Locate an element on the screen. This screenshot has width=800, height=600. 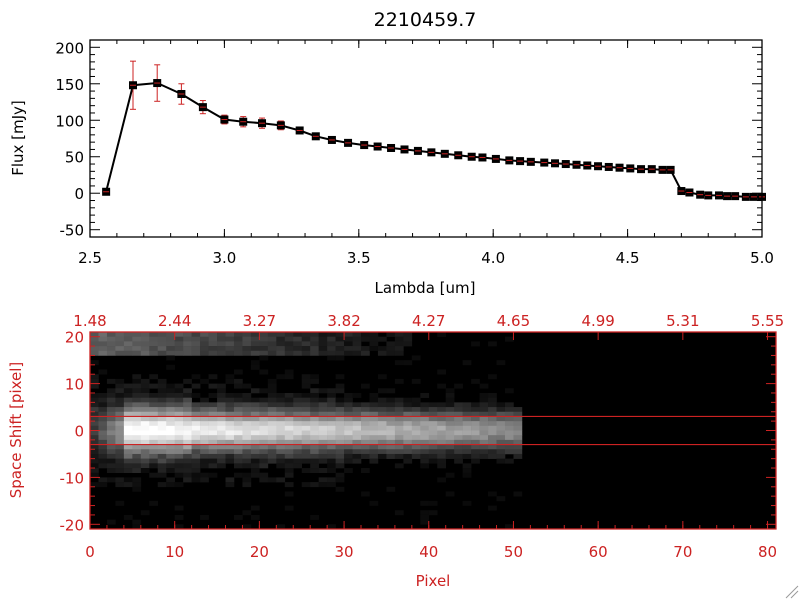
pixel-tick-label: 80 is located at coordinates (767, 552).